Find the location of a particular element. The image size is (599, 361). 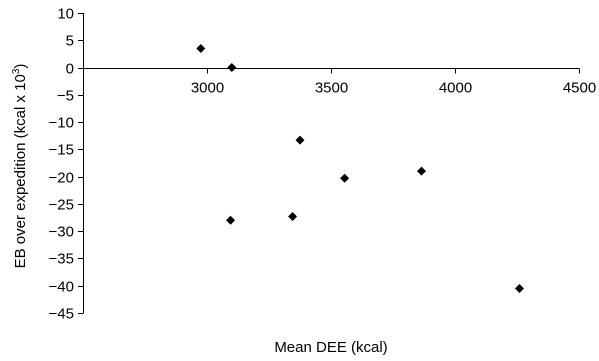

x-tick-label: 4000 is located at coordinates (455, 88).